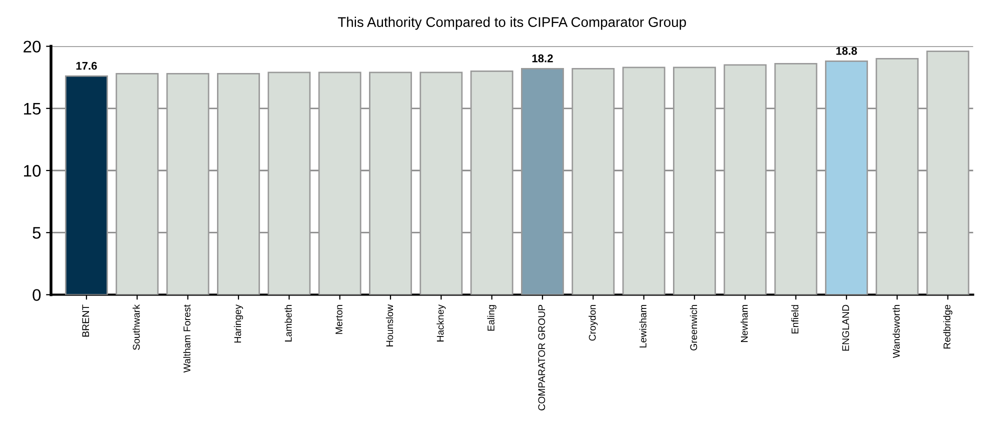 The height and width of the screenshot is (421, 981). Describe the element at coordinates (32, 170) in the screenshot. I see `y-tick-label: 10` at that location.